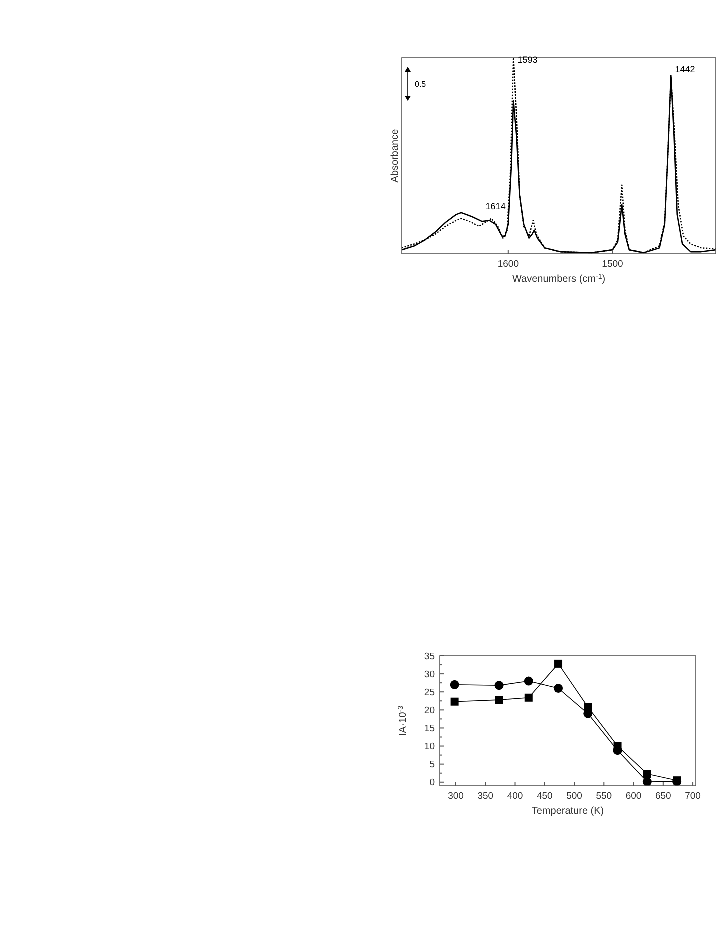  I want to click on x-tick-label: 700, so click(693, 796).